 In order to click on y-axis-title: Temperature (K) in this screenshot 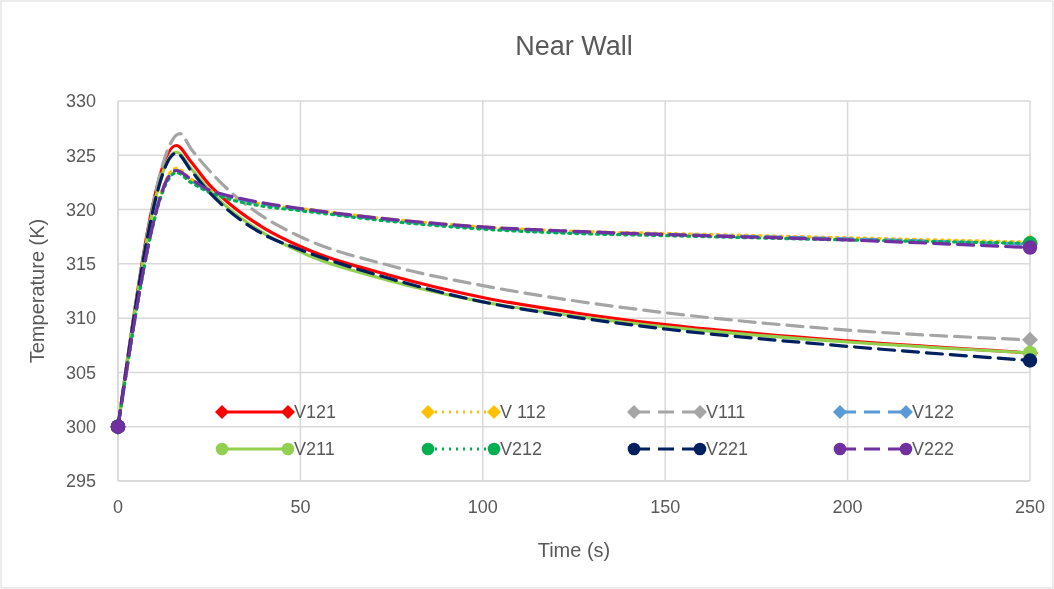, I will do `click(37, 291)`.